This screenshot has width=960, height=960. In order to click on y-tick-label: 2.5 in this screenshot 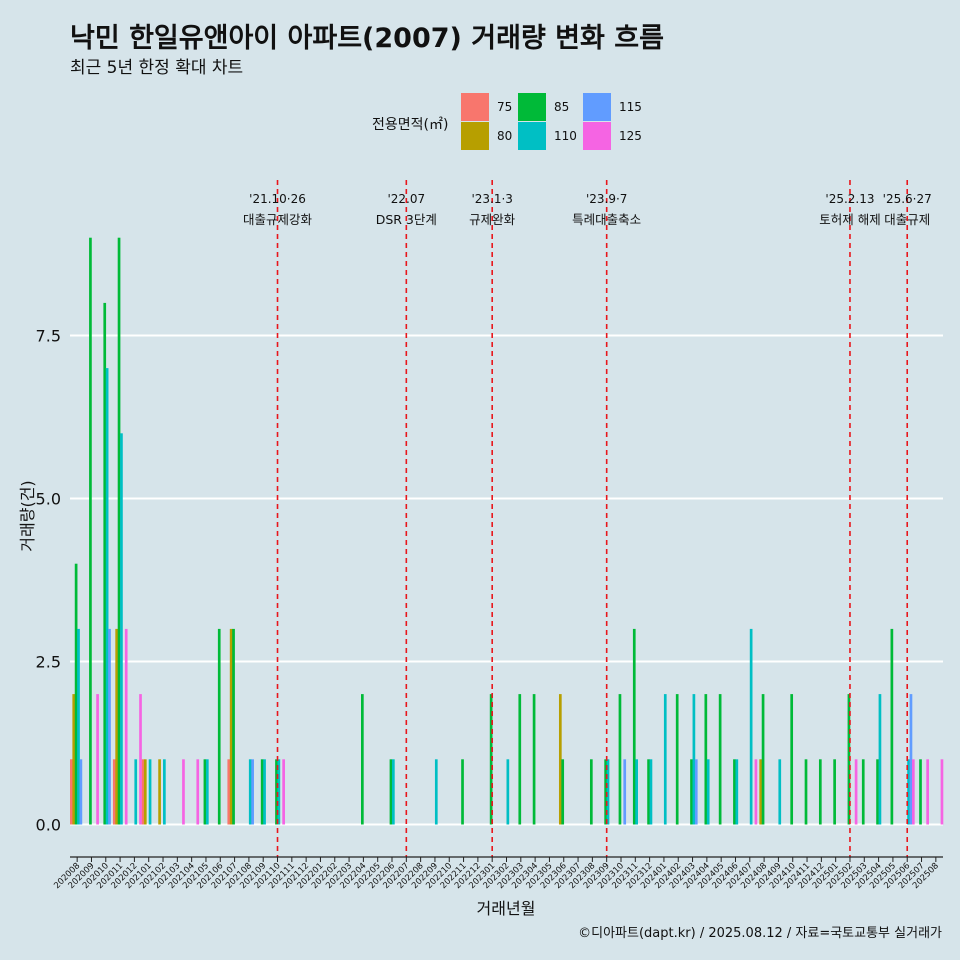, I will do `click(48, 662)`.